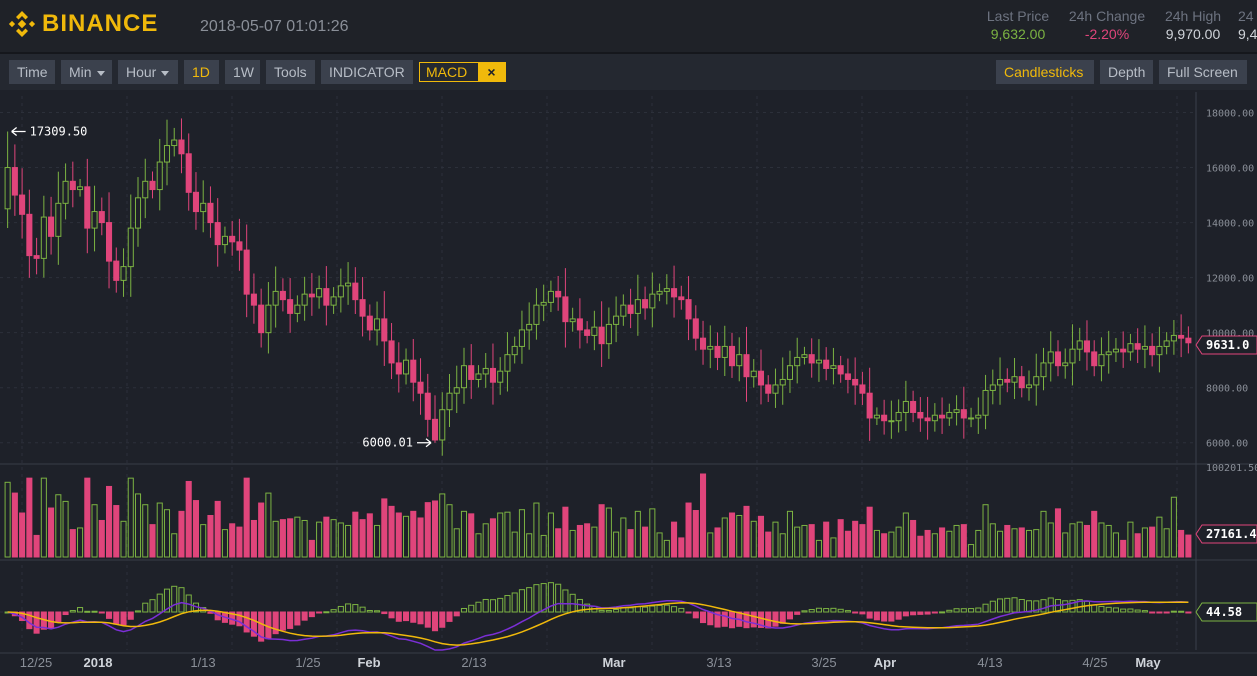  I want to click on volume-series, so click(598, 515).